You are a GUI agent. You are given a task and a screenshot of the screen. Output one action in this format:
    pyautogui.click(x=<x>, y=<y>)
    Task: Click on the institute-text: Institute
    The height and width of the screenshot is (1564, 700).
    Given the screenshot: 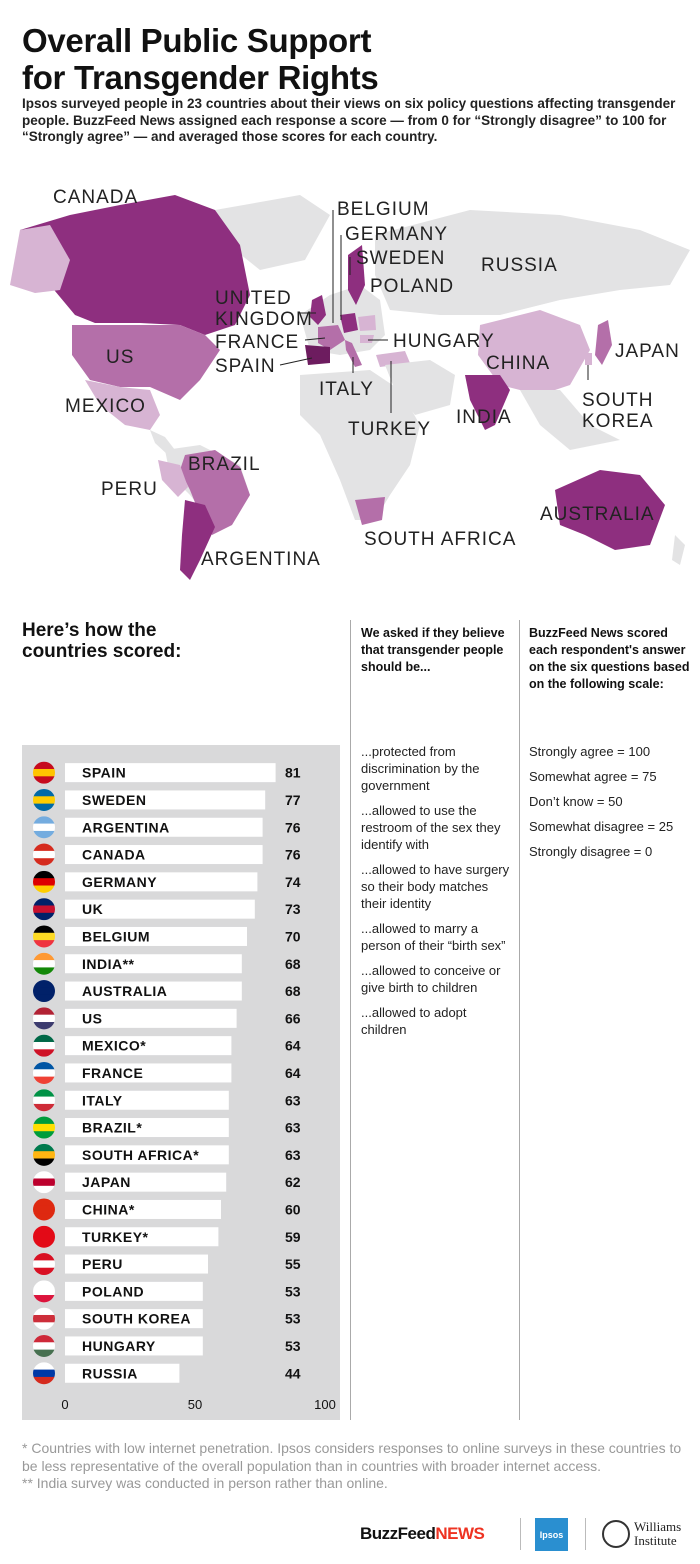 What is the action you would take?
    pyautogui.click(x=655, y=1540)
    